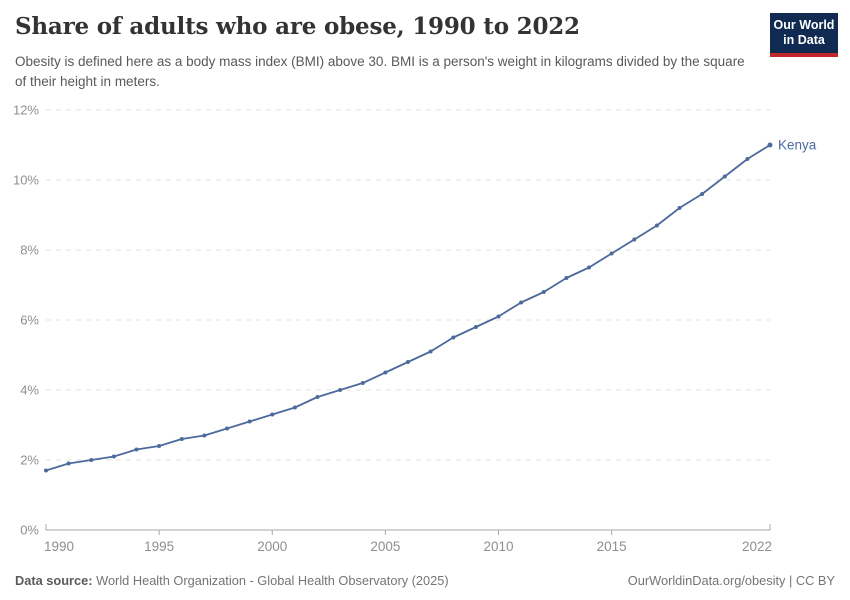  Describe the element at coordinates (29, 320) in the screenshot. I see `y-axis-label: 6%` at that location.